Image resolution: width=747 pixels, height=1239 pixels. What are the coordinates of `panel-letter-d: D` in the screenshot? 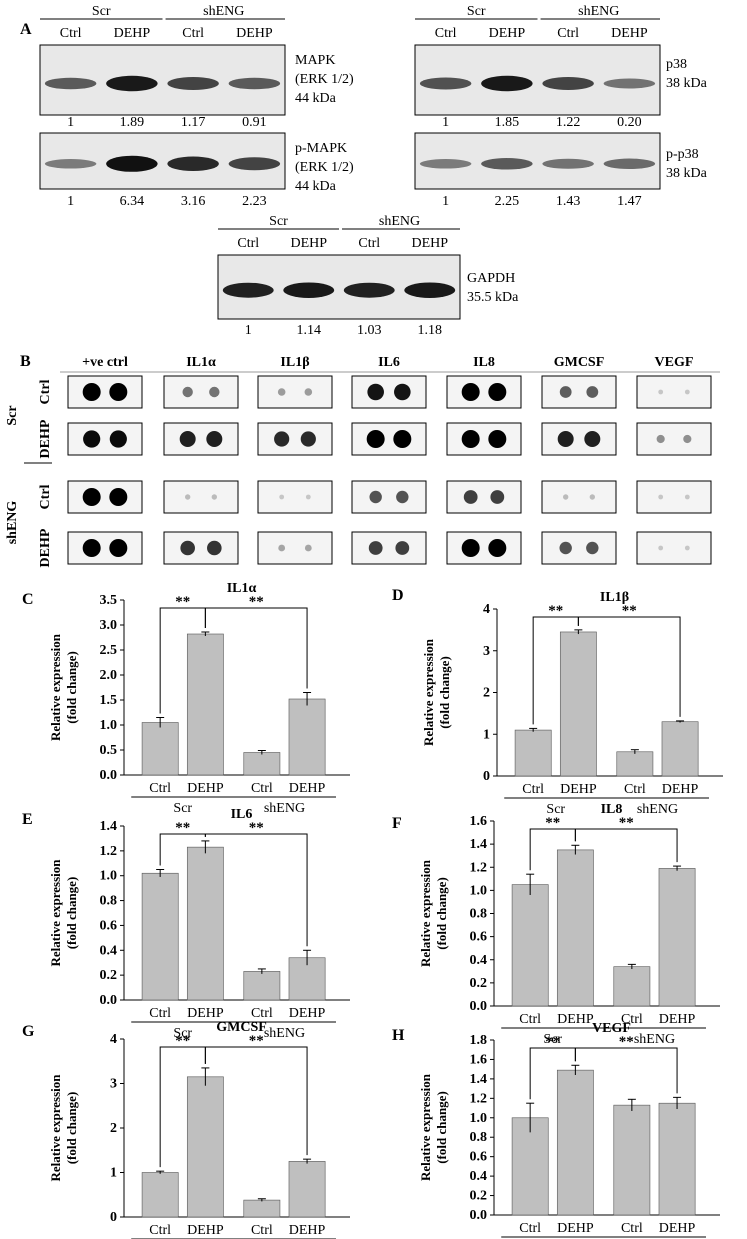 It's located at (398, 595).